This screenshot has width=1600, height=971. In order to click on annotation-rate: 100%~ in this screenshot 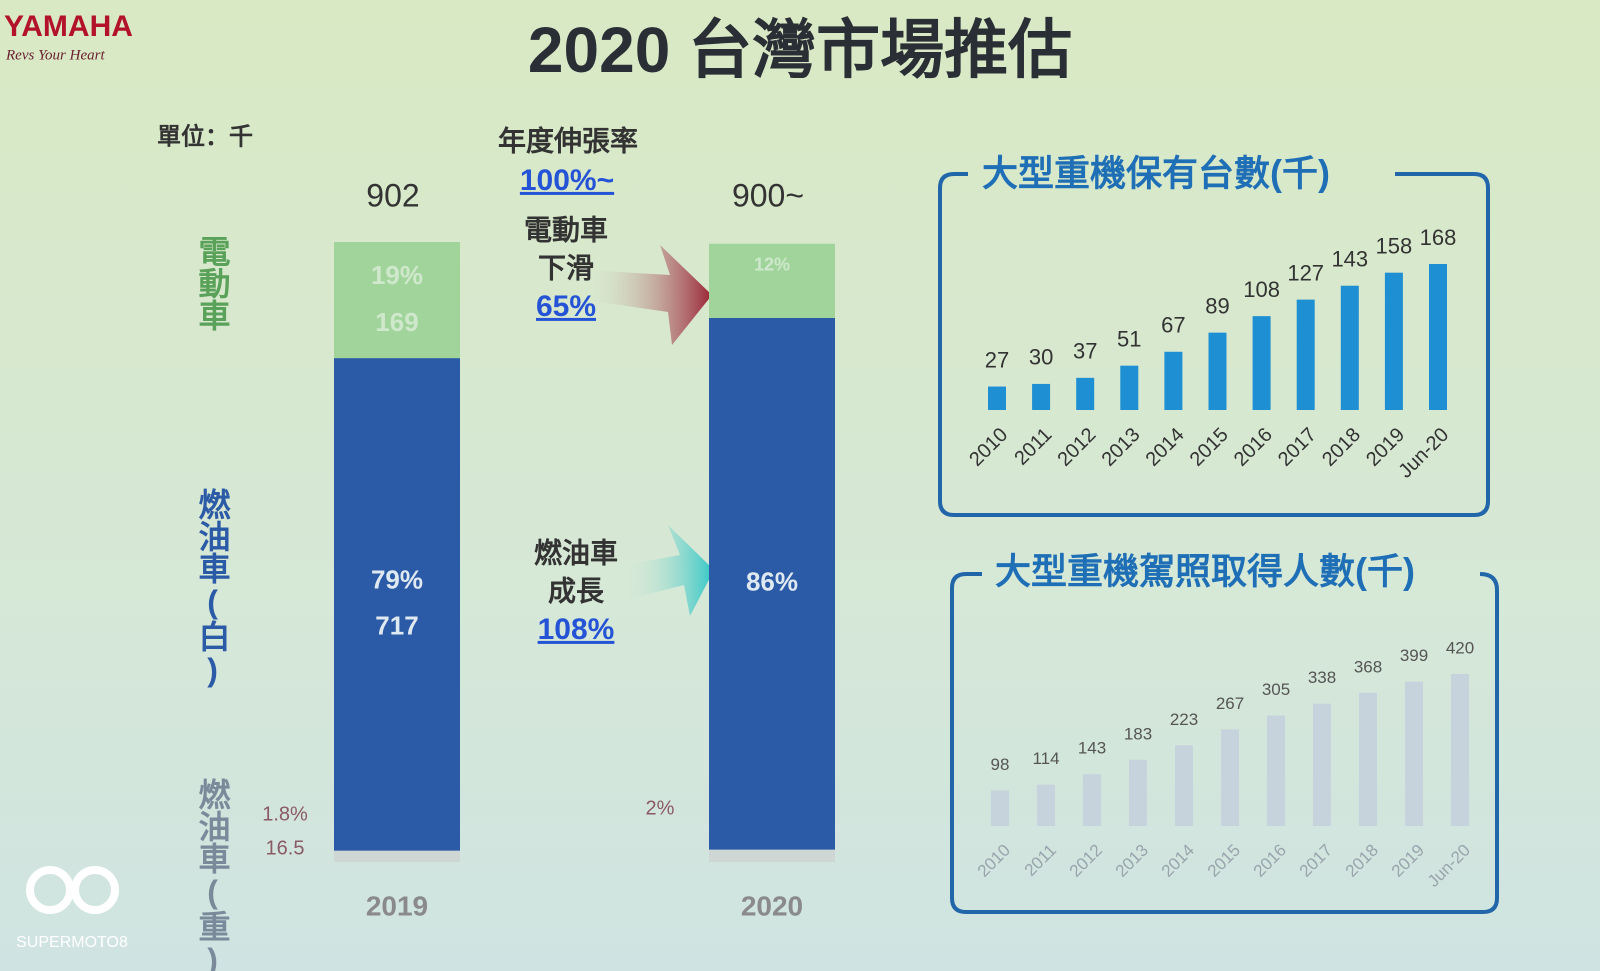, I will do `click(567, 180)`.